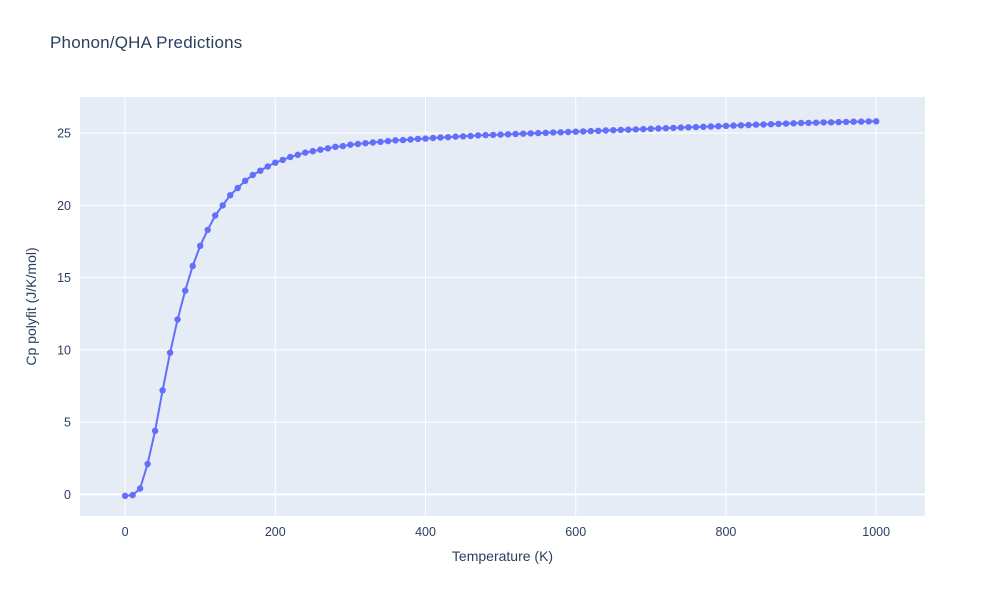 The image size is (1000, 600). I want to click on y-tick-label: 10, so click(64, 350).